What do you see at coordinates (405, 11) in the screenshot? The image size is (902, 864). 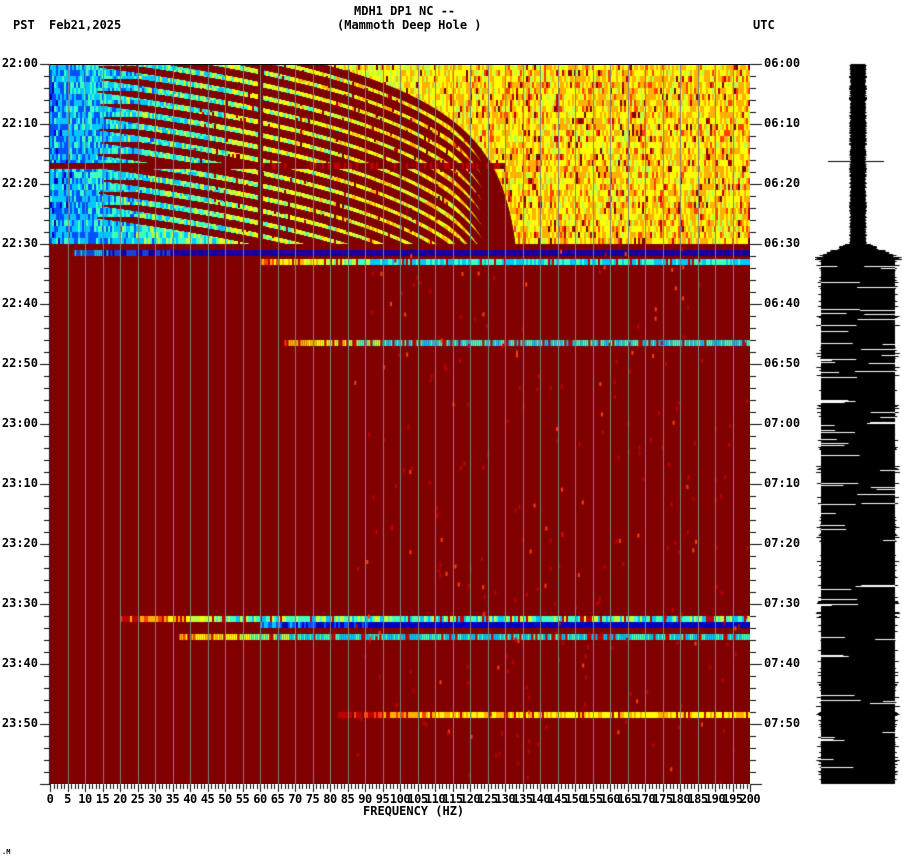 I see `station-title: MDH1 DP1 NC --` at bounding box center [405, 11].